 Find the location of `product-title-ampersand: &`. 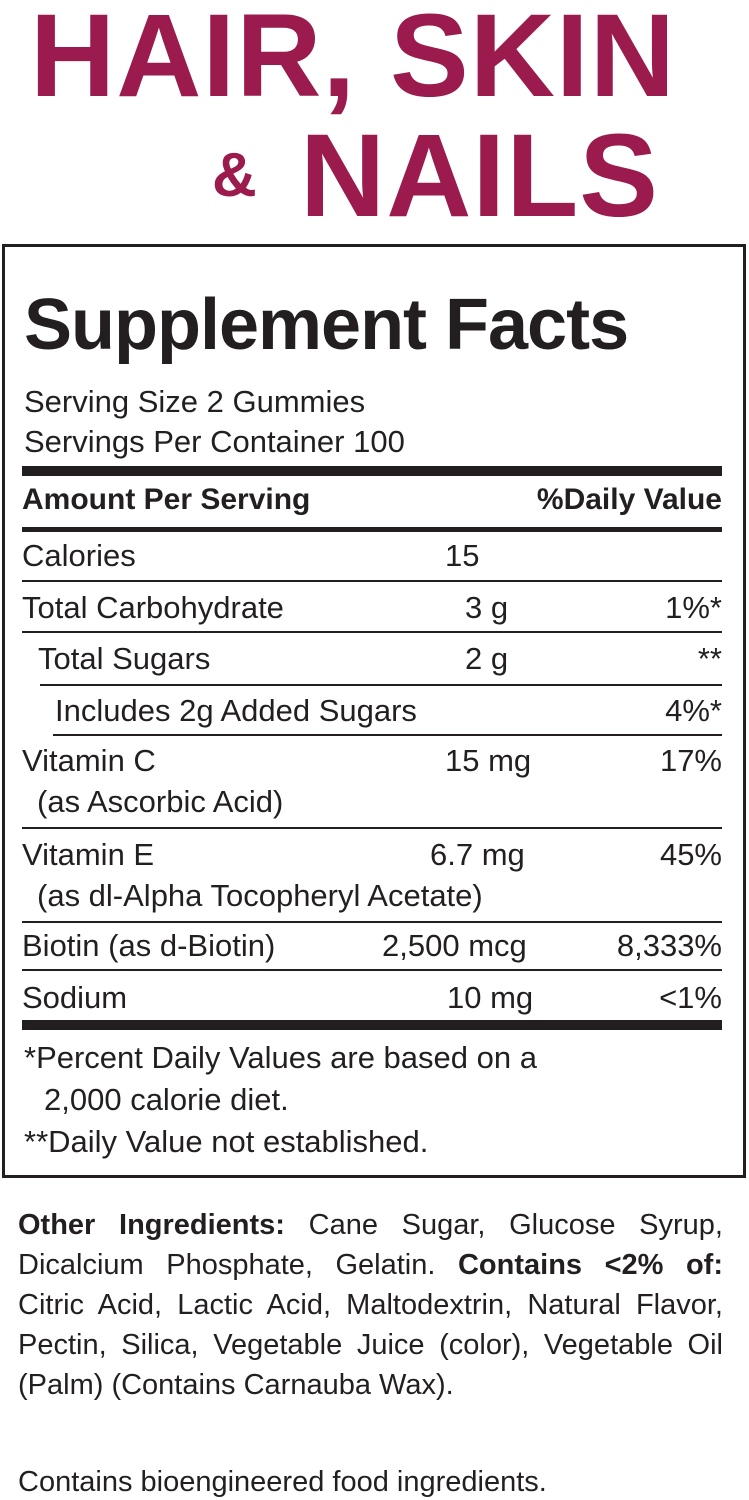

product-title-ampersand: & is located at coordinates (235, 175).